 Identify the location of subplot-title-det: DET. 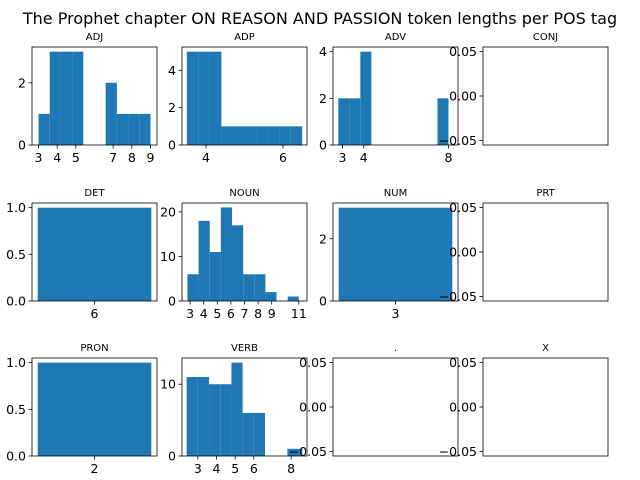
(94, 193).